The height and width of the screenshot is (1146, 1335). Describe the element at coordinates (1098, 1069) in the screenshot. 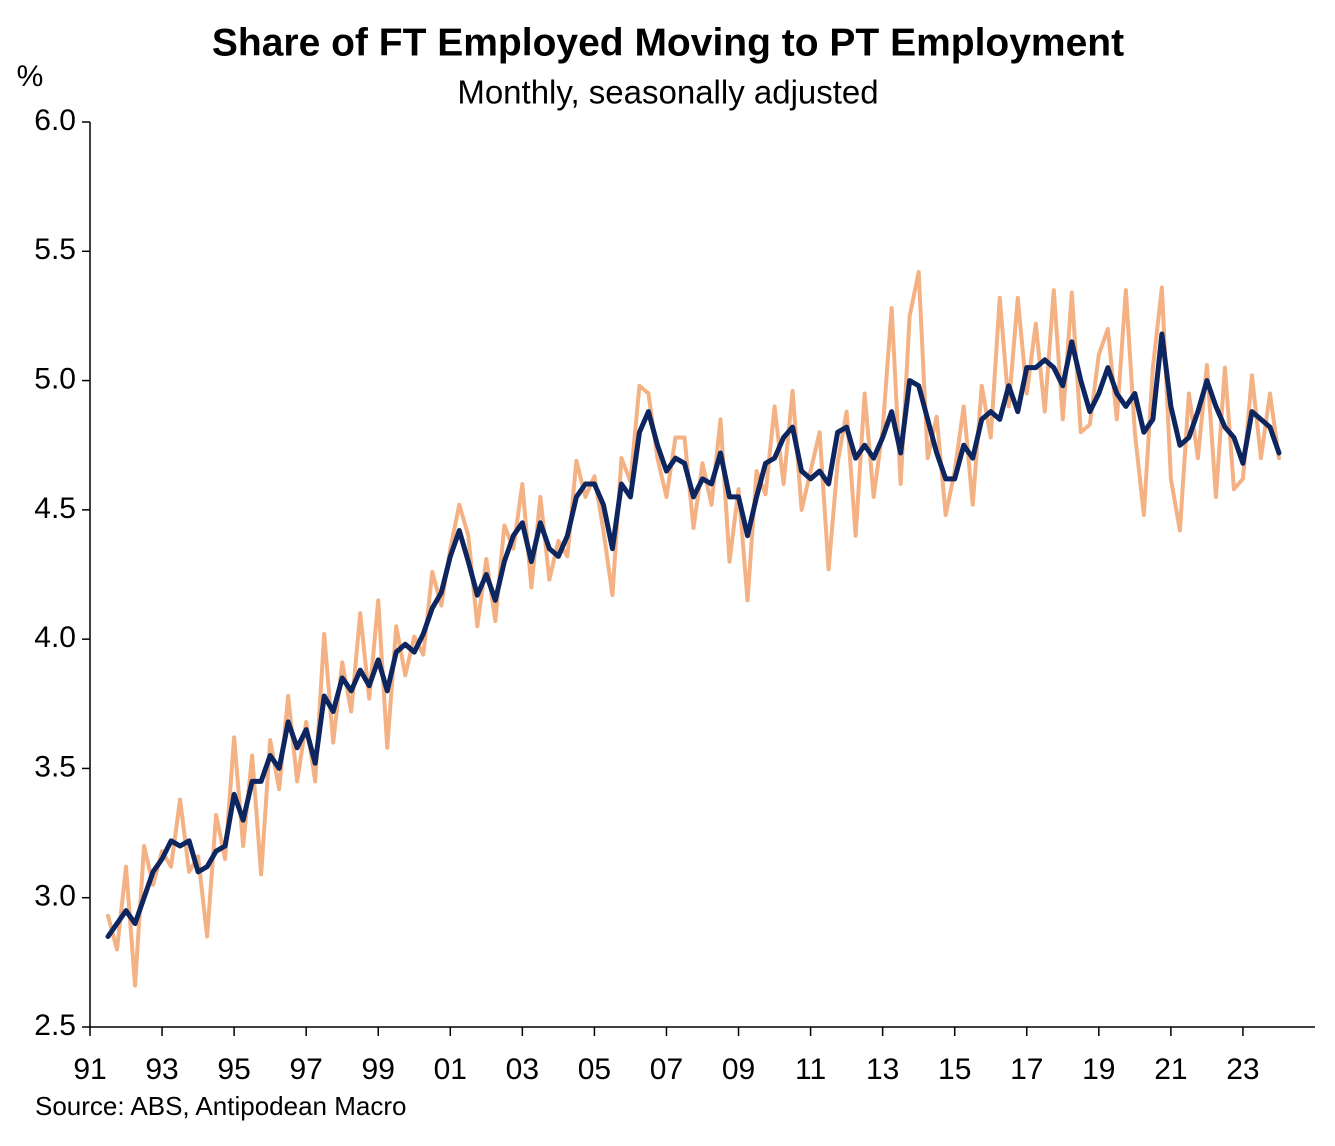

I see `x-tick-label: 19` at that location.